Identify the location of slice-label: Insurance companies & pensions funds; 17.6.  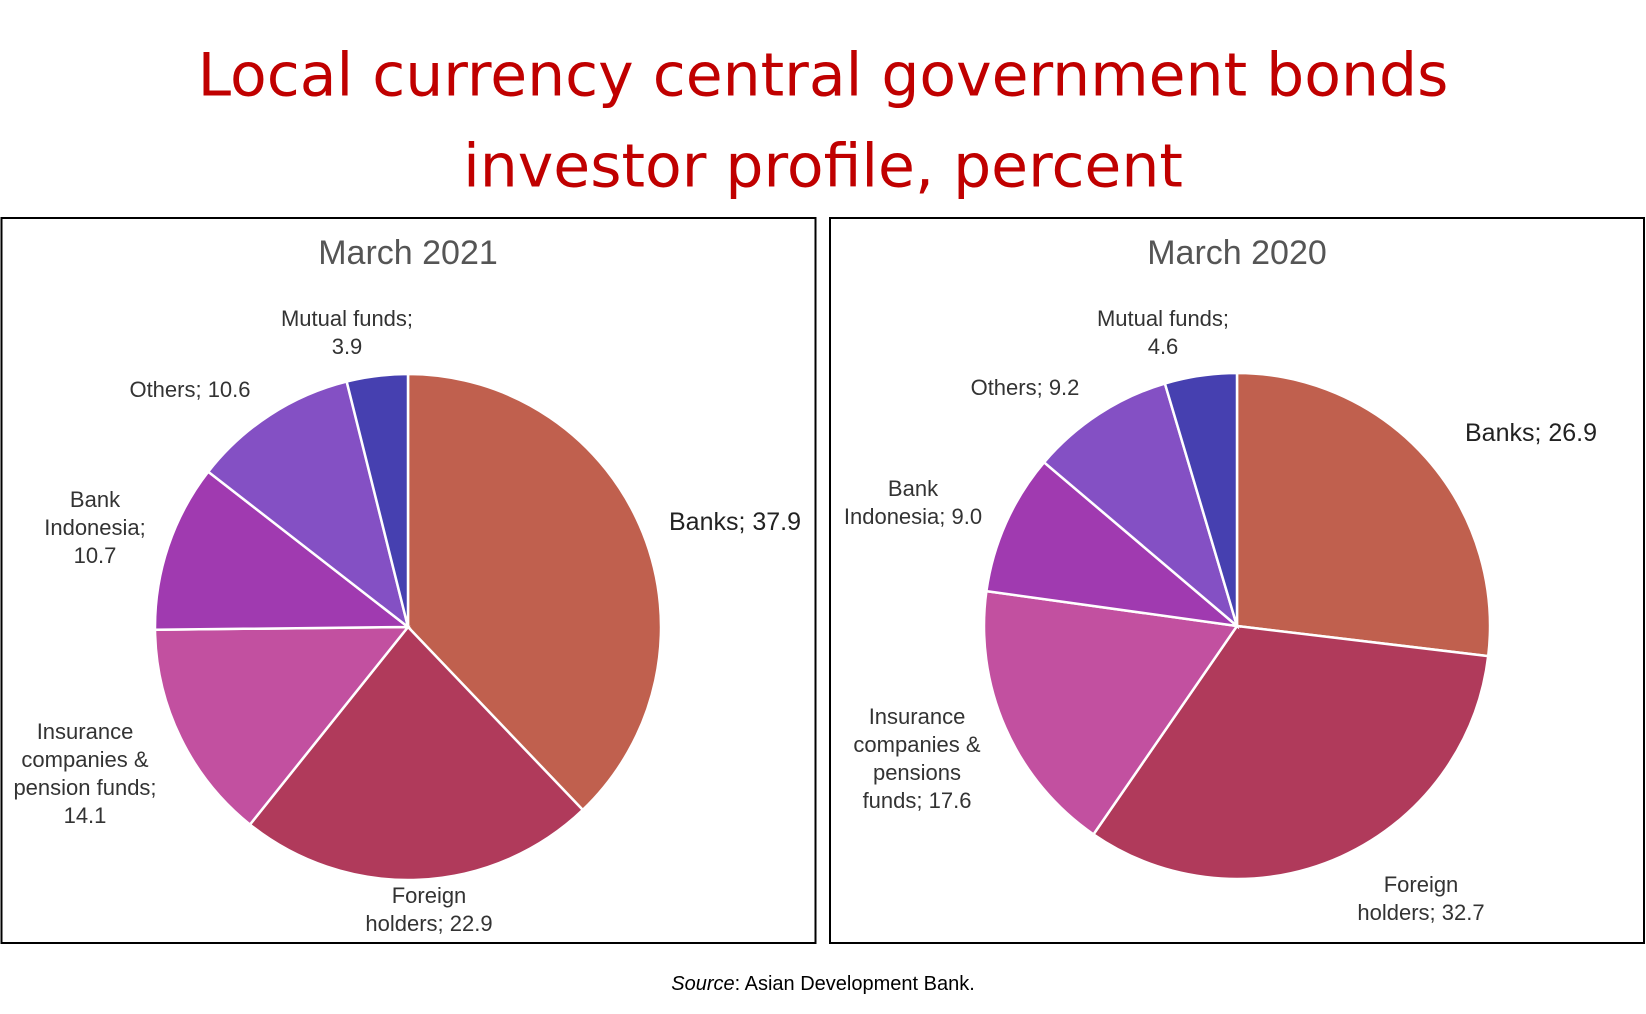
(917, 758).